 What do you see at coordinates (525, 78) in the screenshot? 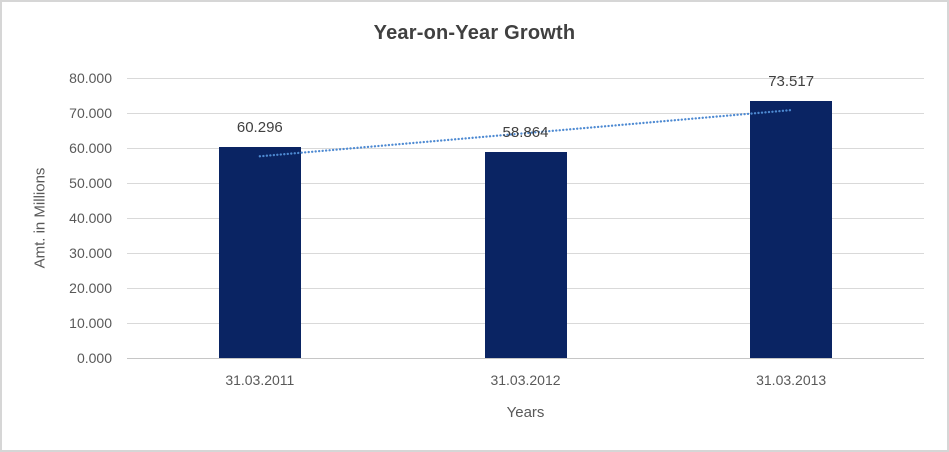
I see `gridline` at bounding box center [525, 78].